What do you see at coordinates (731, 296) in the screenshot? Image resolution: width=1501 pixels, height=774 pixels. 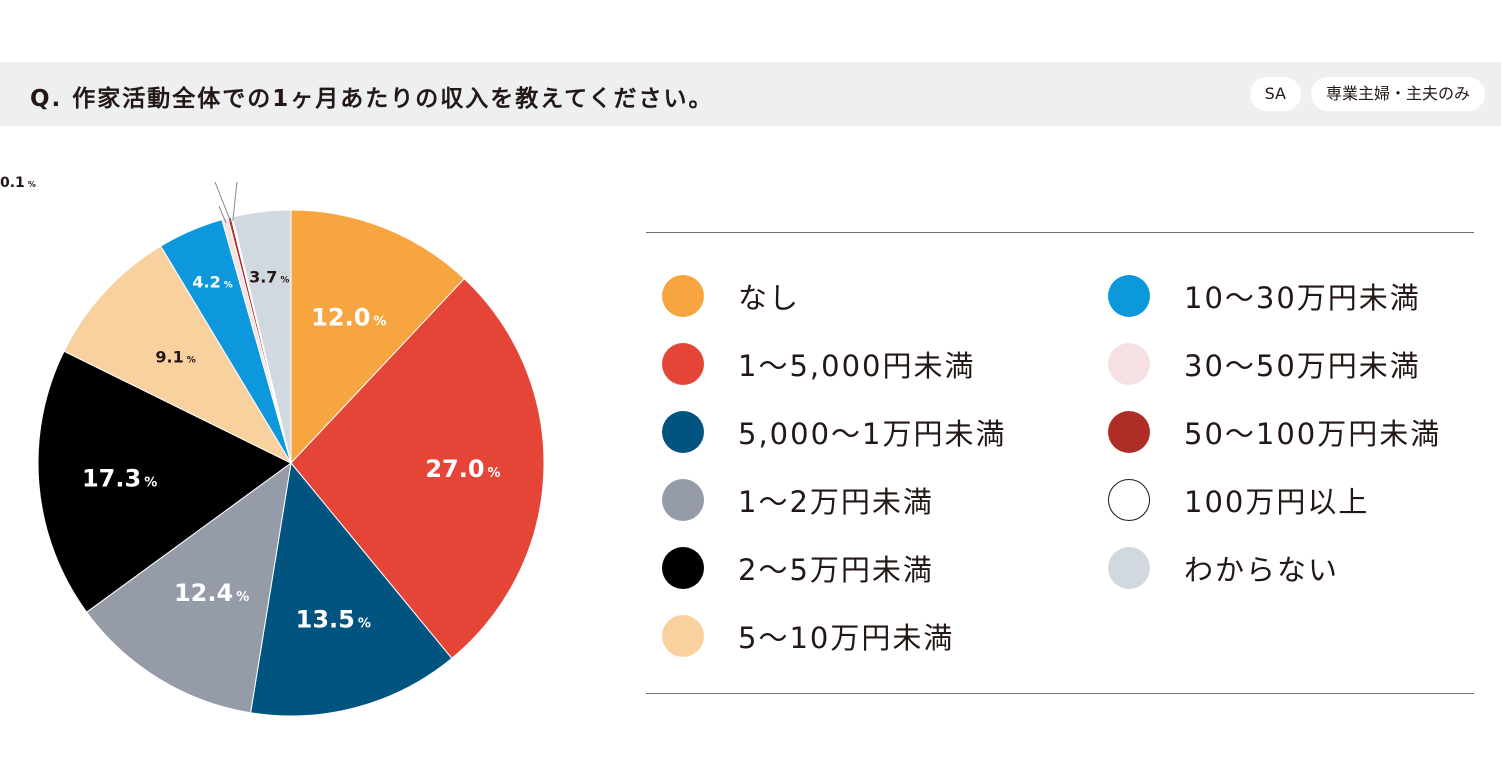 I see `legend-item-0: なし` at bounding box center [731, 296].